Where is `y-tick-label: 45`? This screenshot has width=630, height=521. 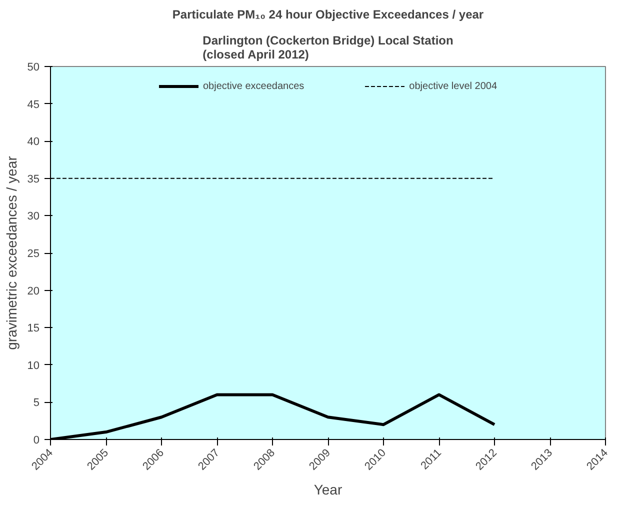 y-tick-label: 45 is located at coordinates (33, 104).